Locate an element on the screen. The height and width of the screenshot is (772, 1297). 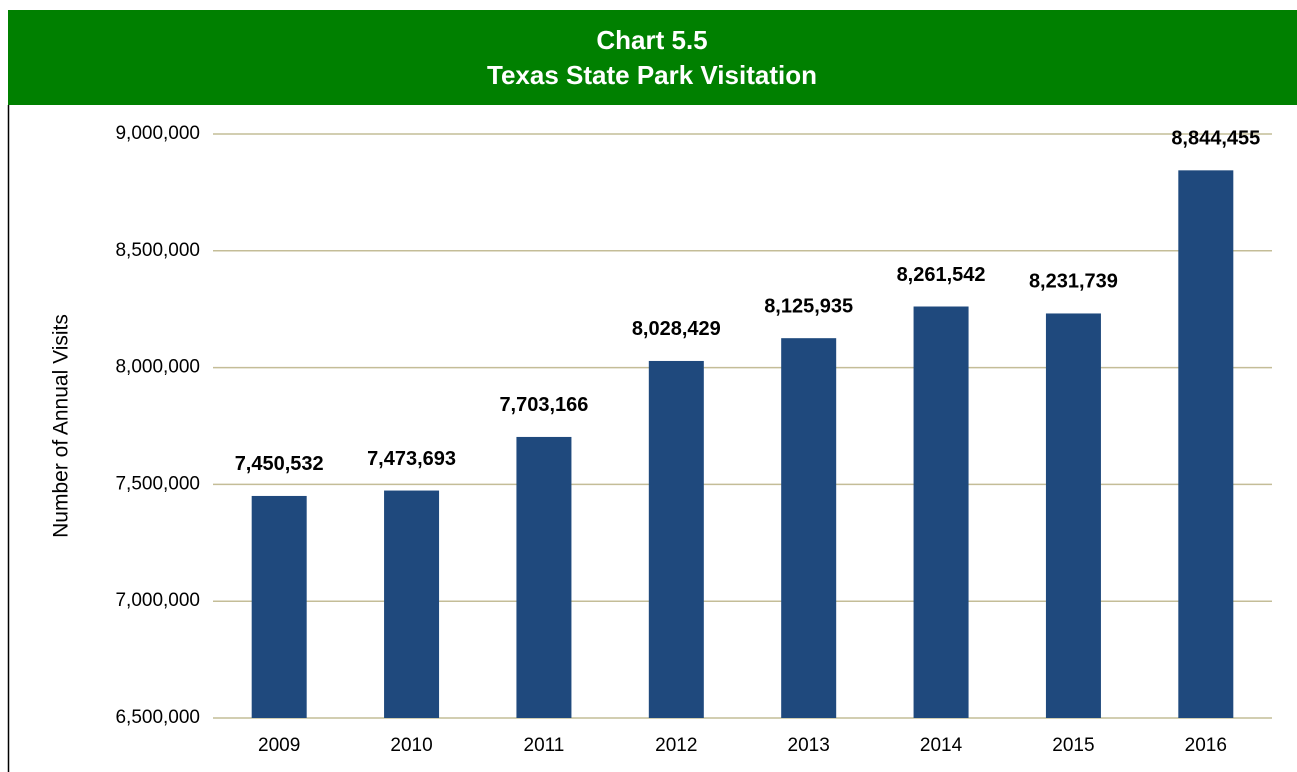
y-tick-label: 8,000,000 is located at coordinates (157, 367).